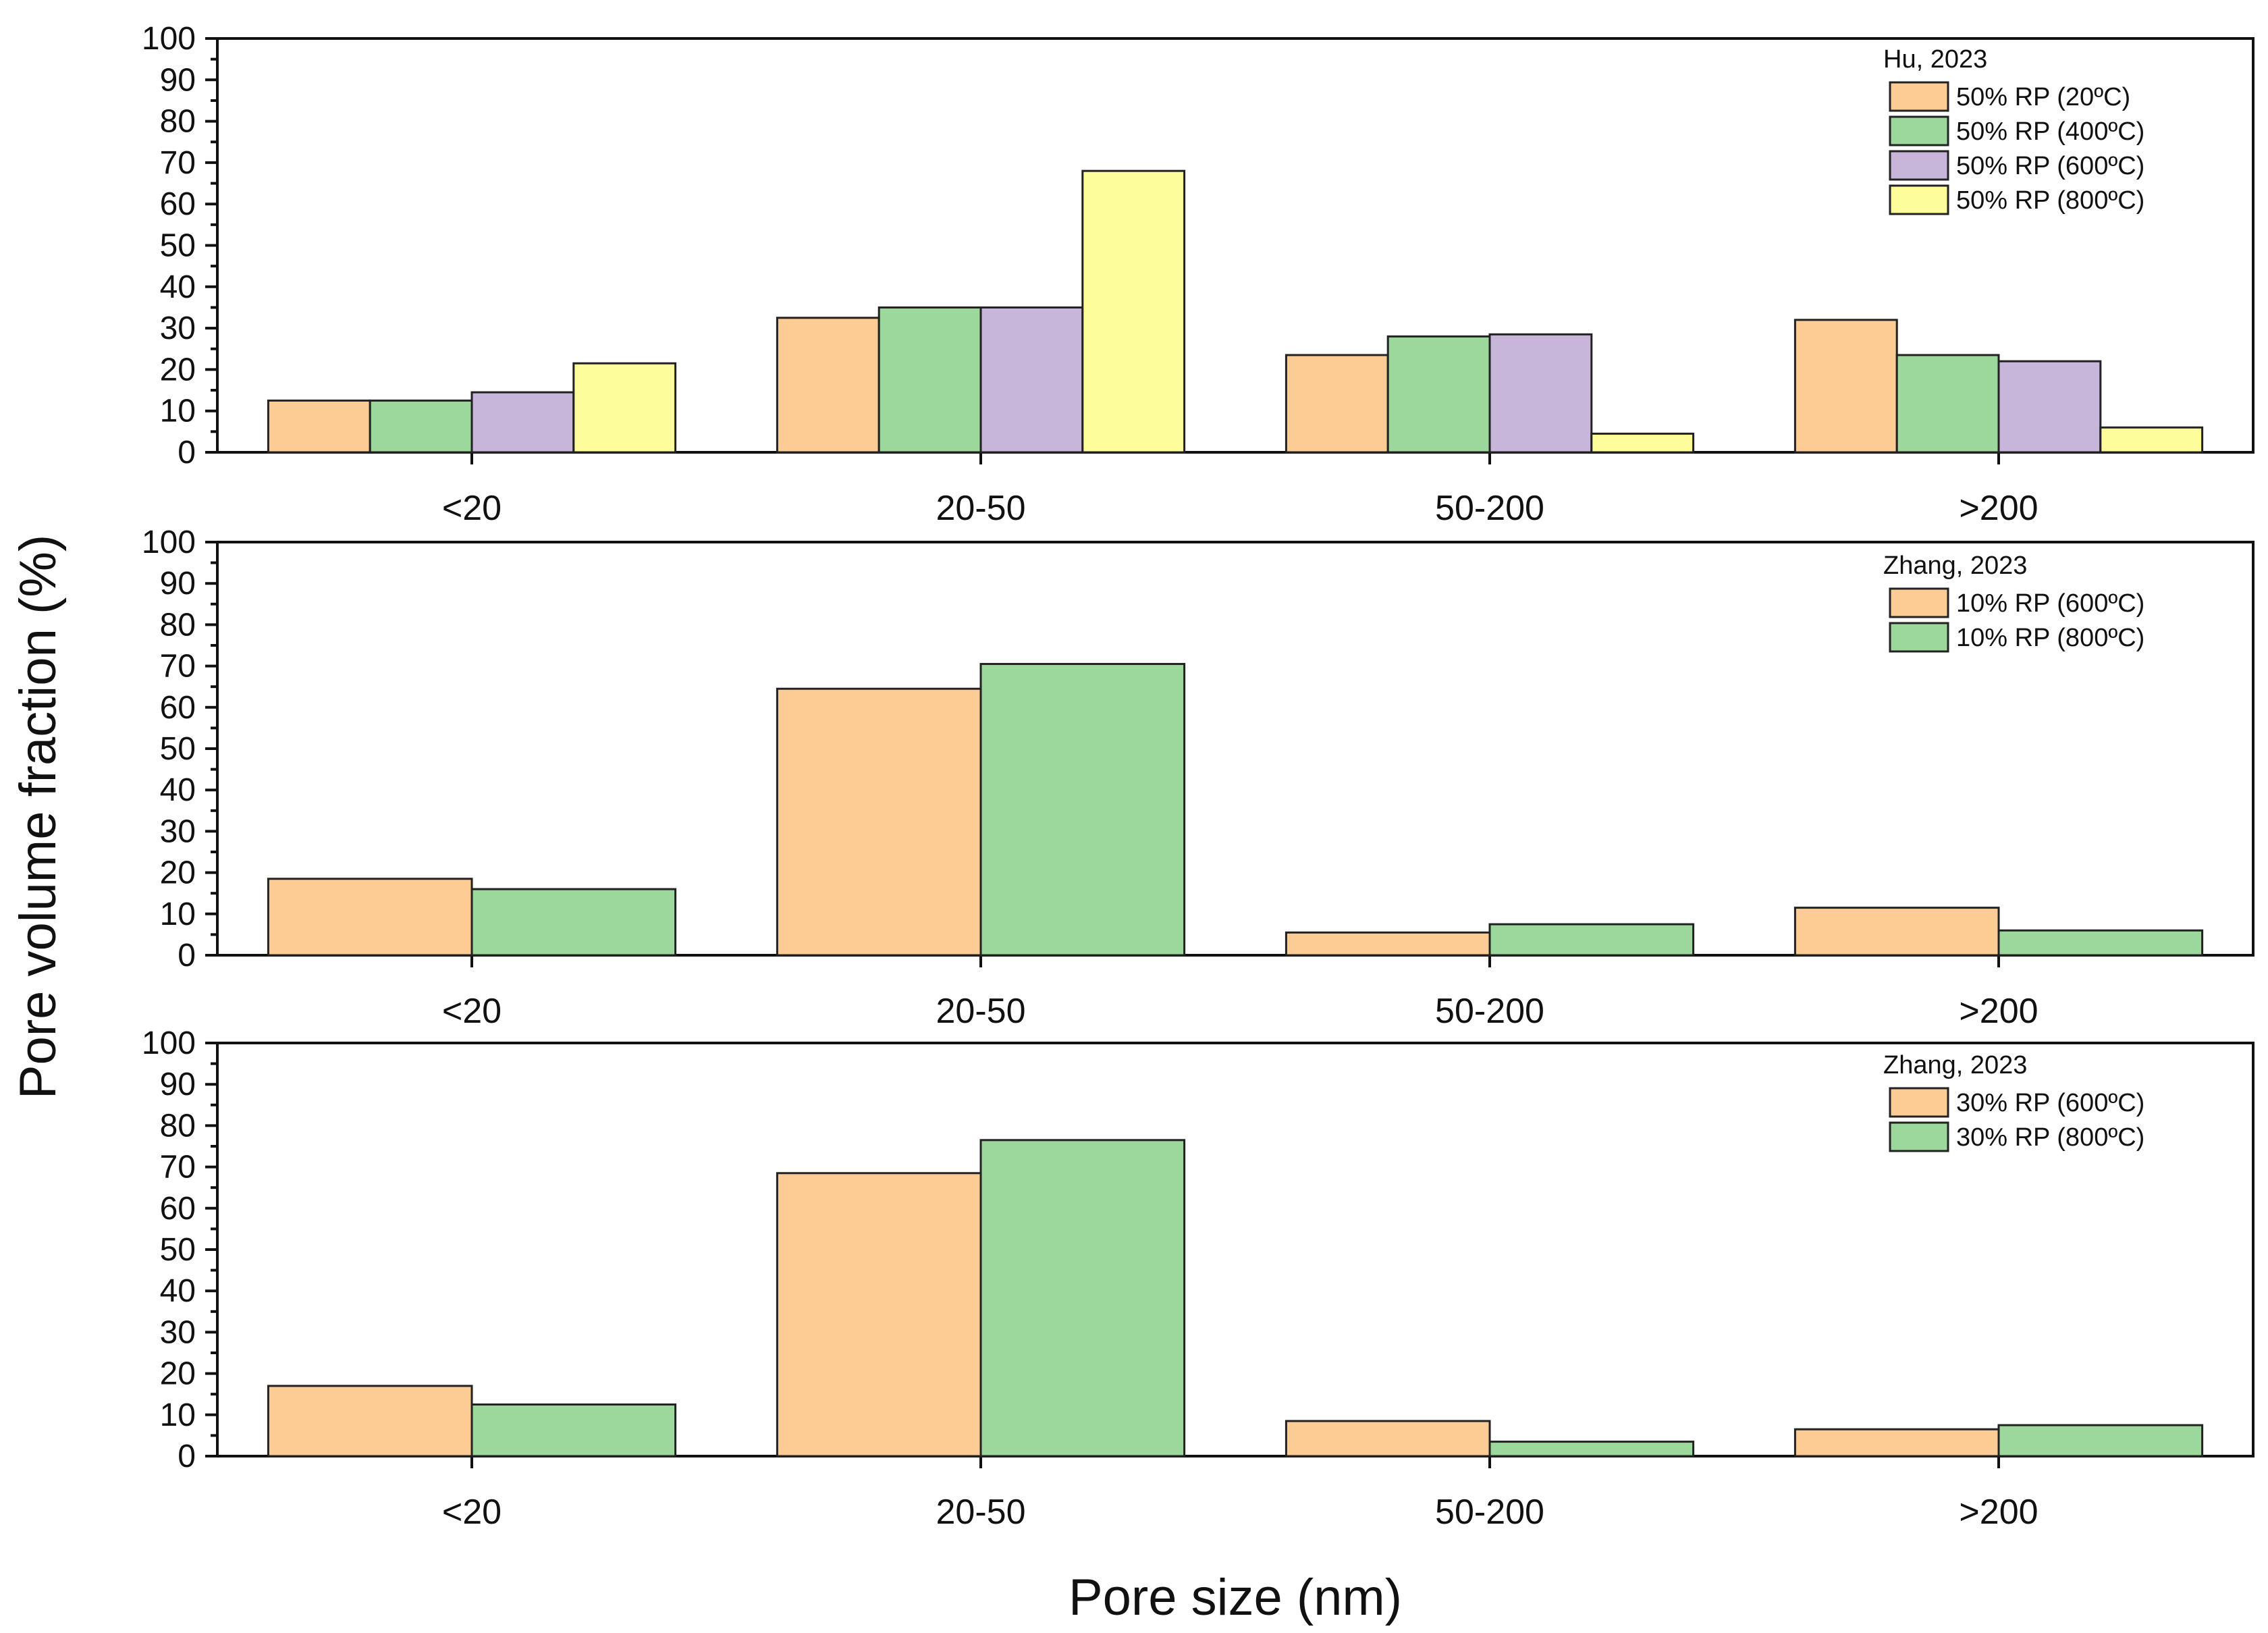 Image resolution: width=2268 pixels, height=1633 pixels. I want to click on bar-50-rp-800-c--1, so click(624, 408).